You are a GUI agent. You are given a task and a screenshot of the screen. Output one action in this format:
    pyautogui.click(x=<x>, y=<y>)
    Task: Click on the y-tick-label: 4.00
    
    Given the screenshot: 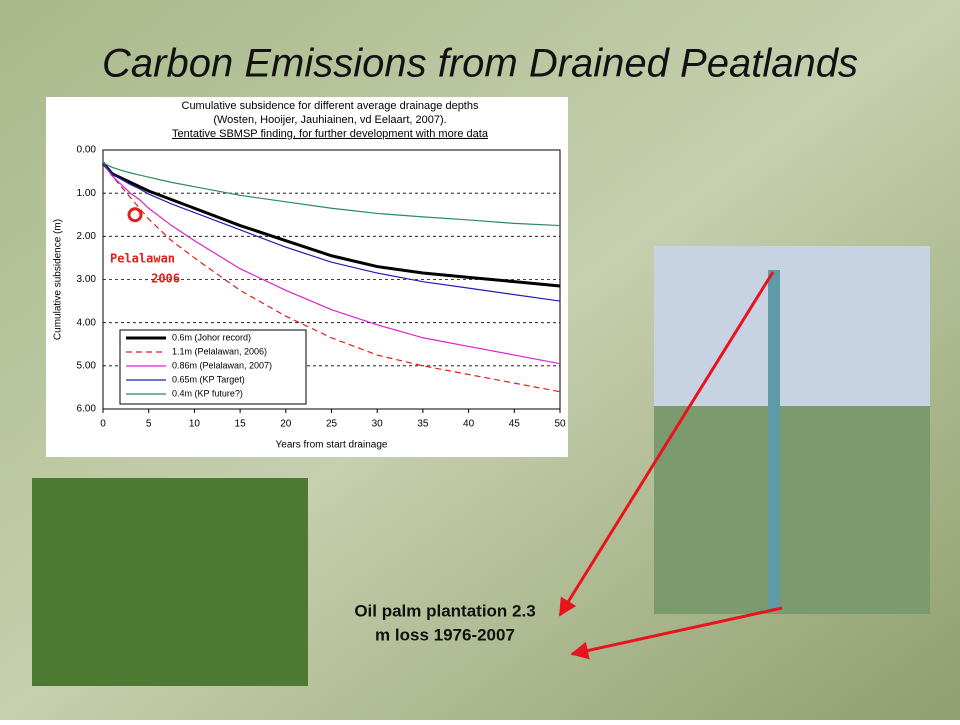 What is the action you would take?
    pyautogui.click(x=87, y=322)
    